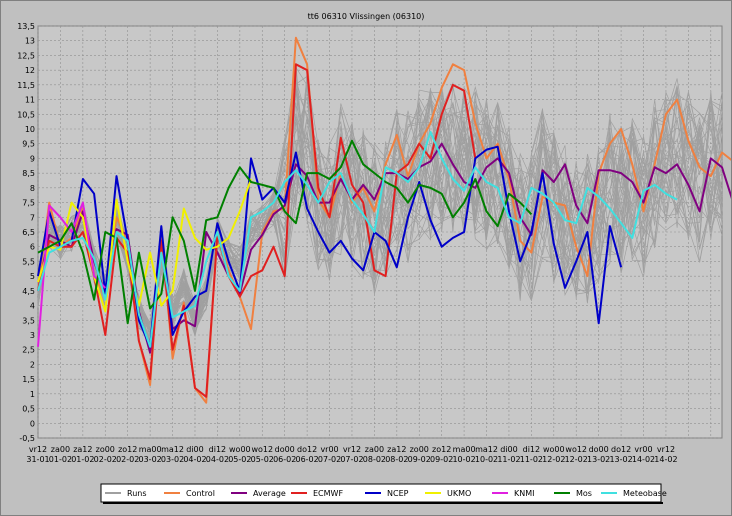 The height and width of the screenshot is (516, 732). Describe the element at coordinates (30, 100) in the screenshot. I see `y-tick-label: 11` at that location.